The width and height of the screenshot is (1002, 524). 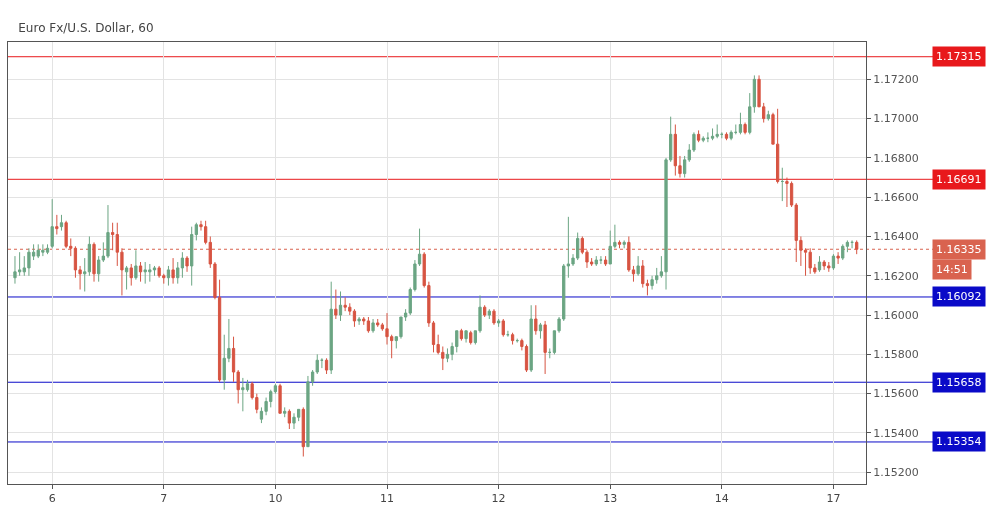 I want to click on ref-line-label: 1.15354, so click(x=959, y=441).